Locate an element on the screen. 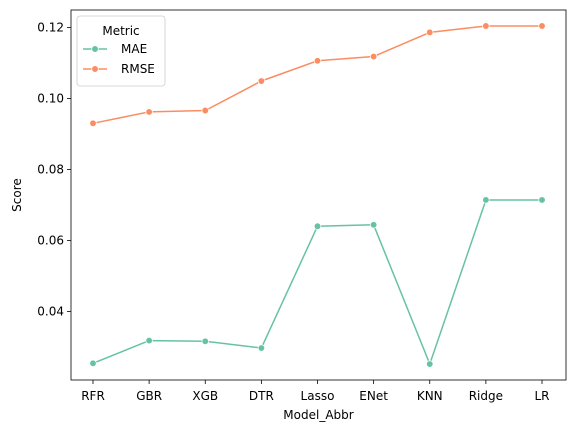  x-tick-label: RFR is located at coordinates (93, 396).